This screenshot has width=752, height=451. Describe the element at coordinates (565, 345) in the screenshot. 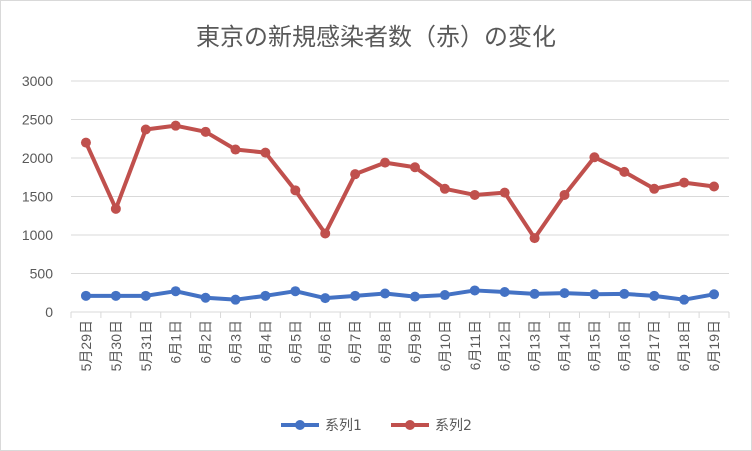

I see `x-tick-label: 6月14日` at that location.